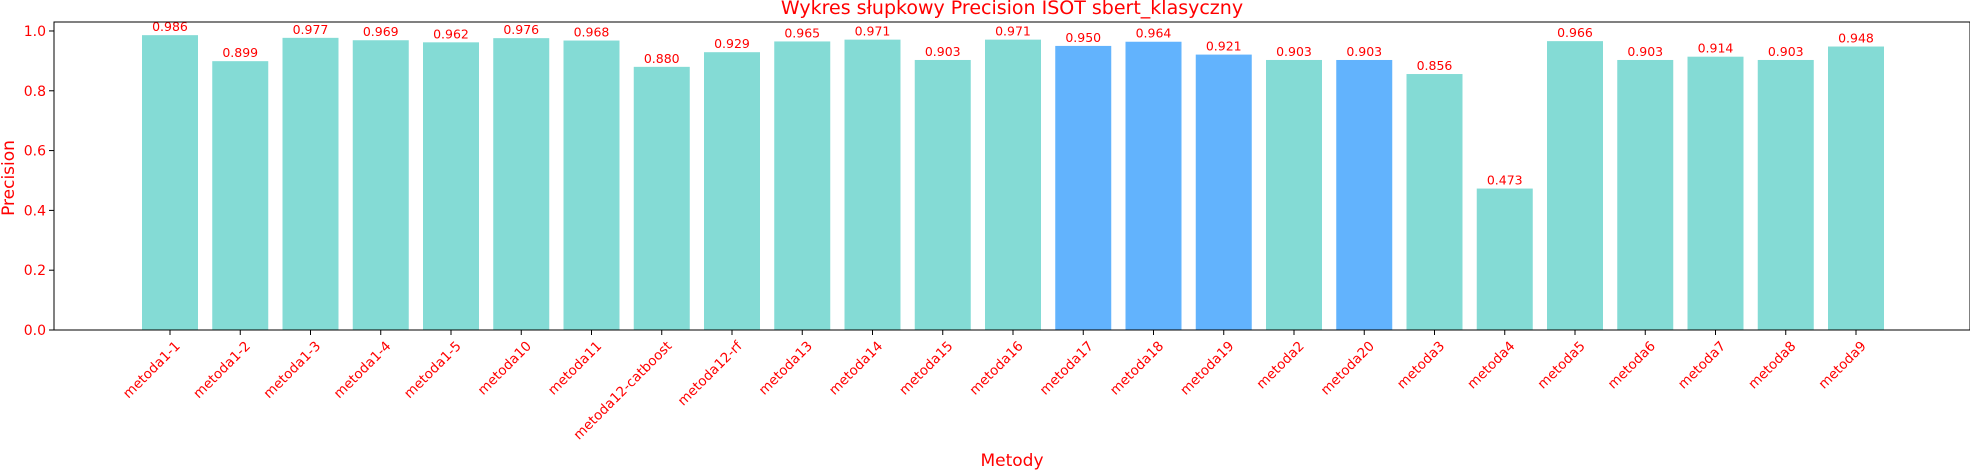 This screenshot has width=1970, height=470. Describe the element at coordinates (1785, 194) in the screenshot. I see `bar-metoda8` at that location.